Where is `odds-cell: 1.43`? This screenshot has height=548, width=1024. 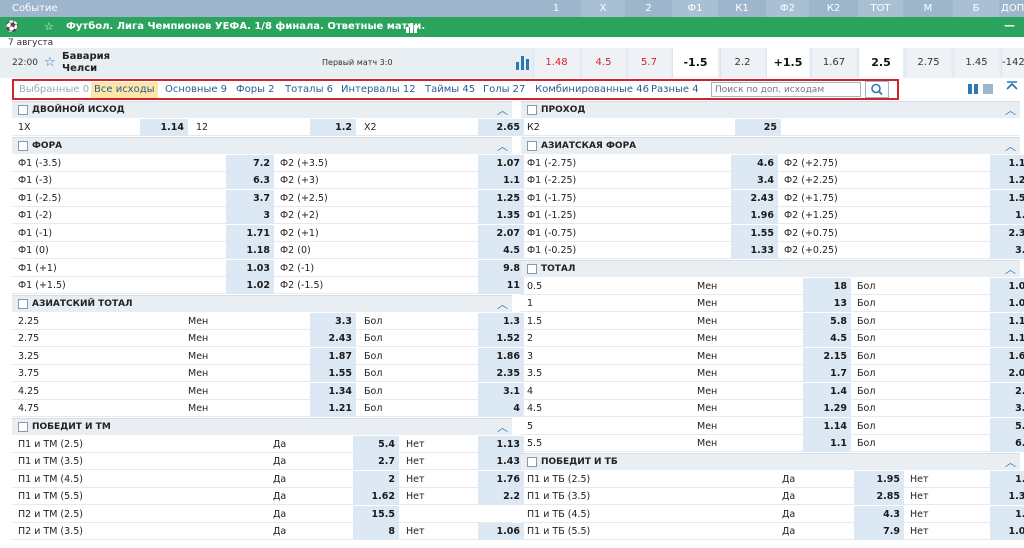 odds-cell: 1.43 is located at coordinates (501, 461).